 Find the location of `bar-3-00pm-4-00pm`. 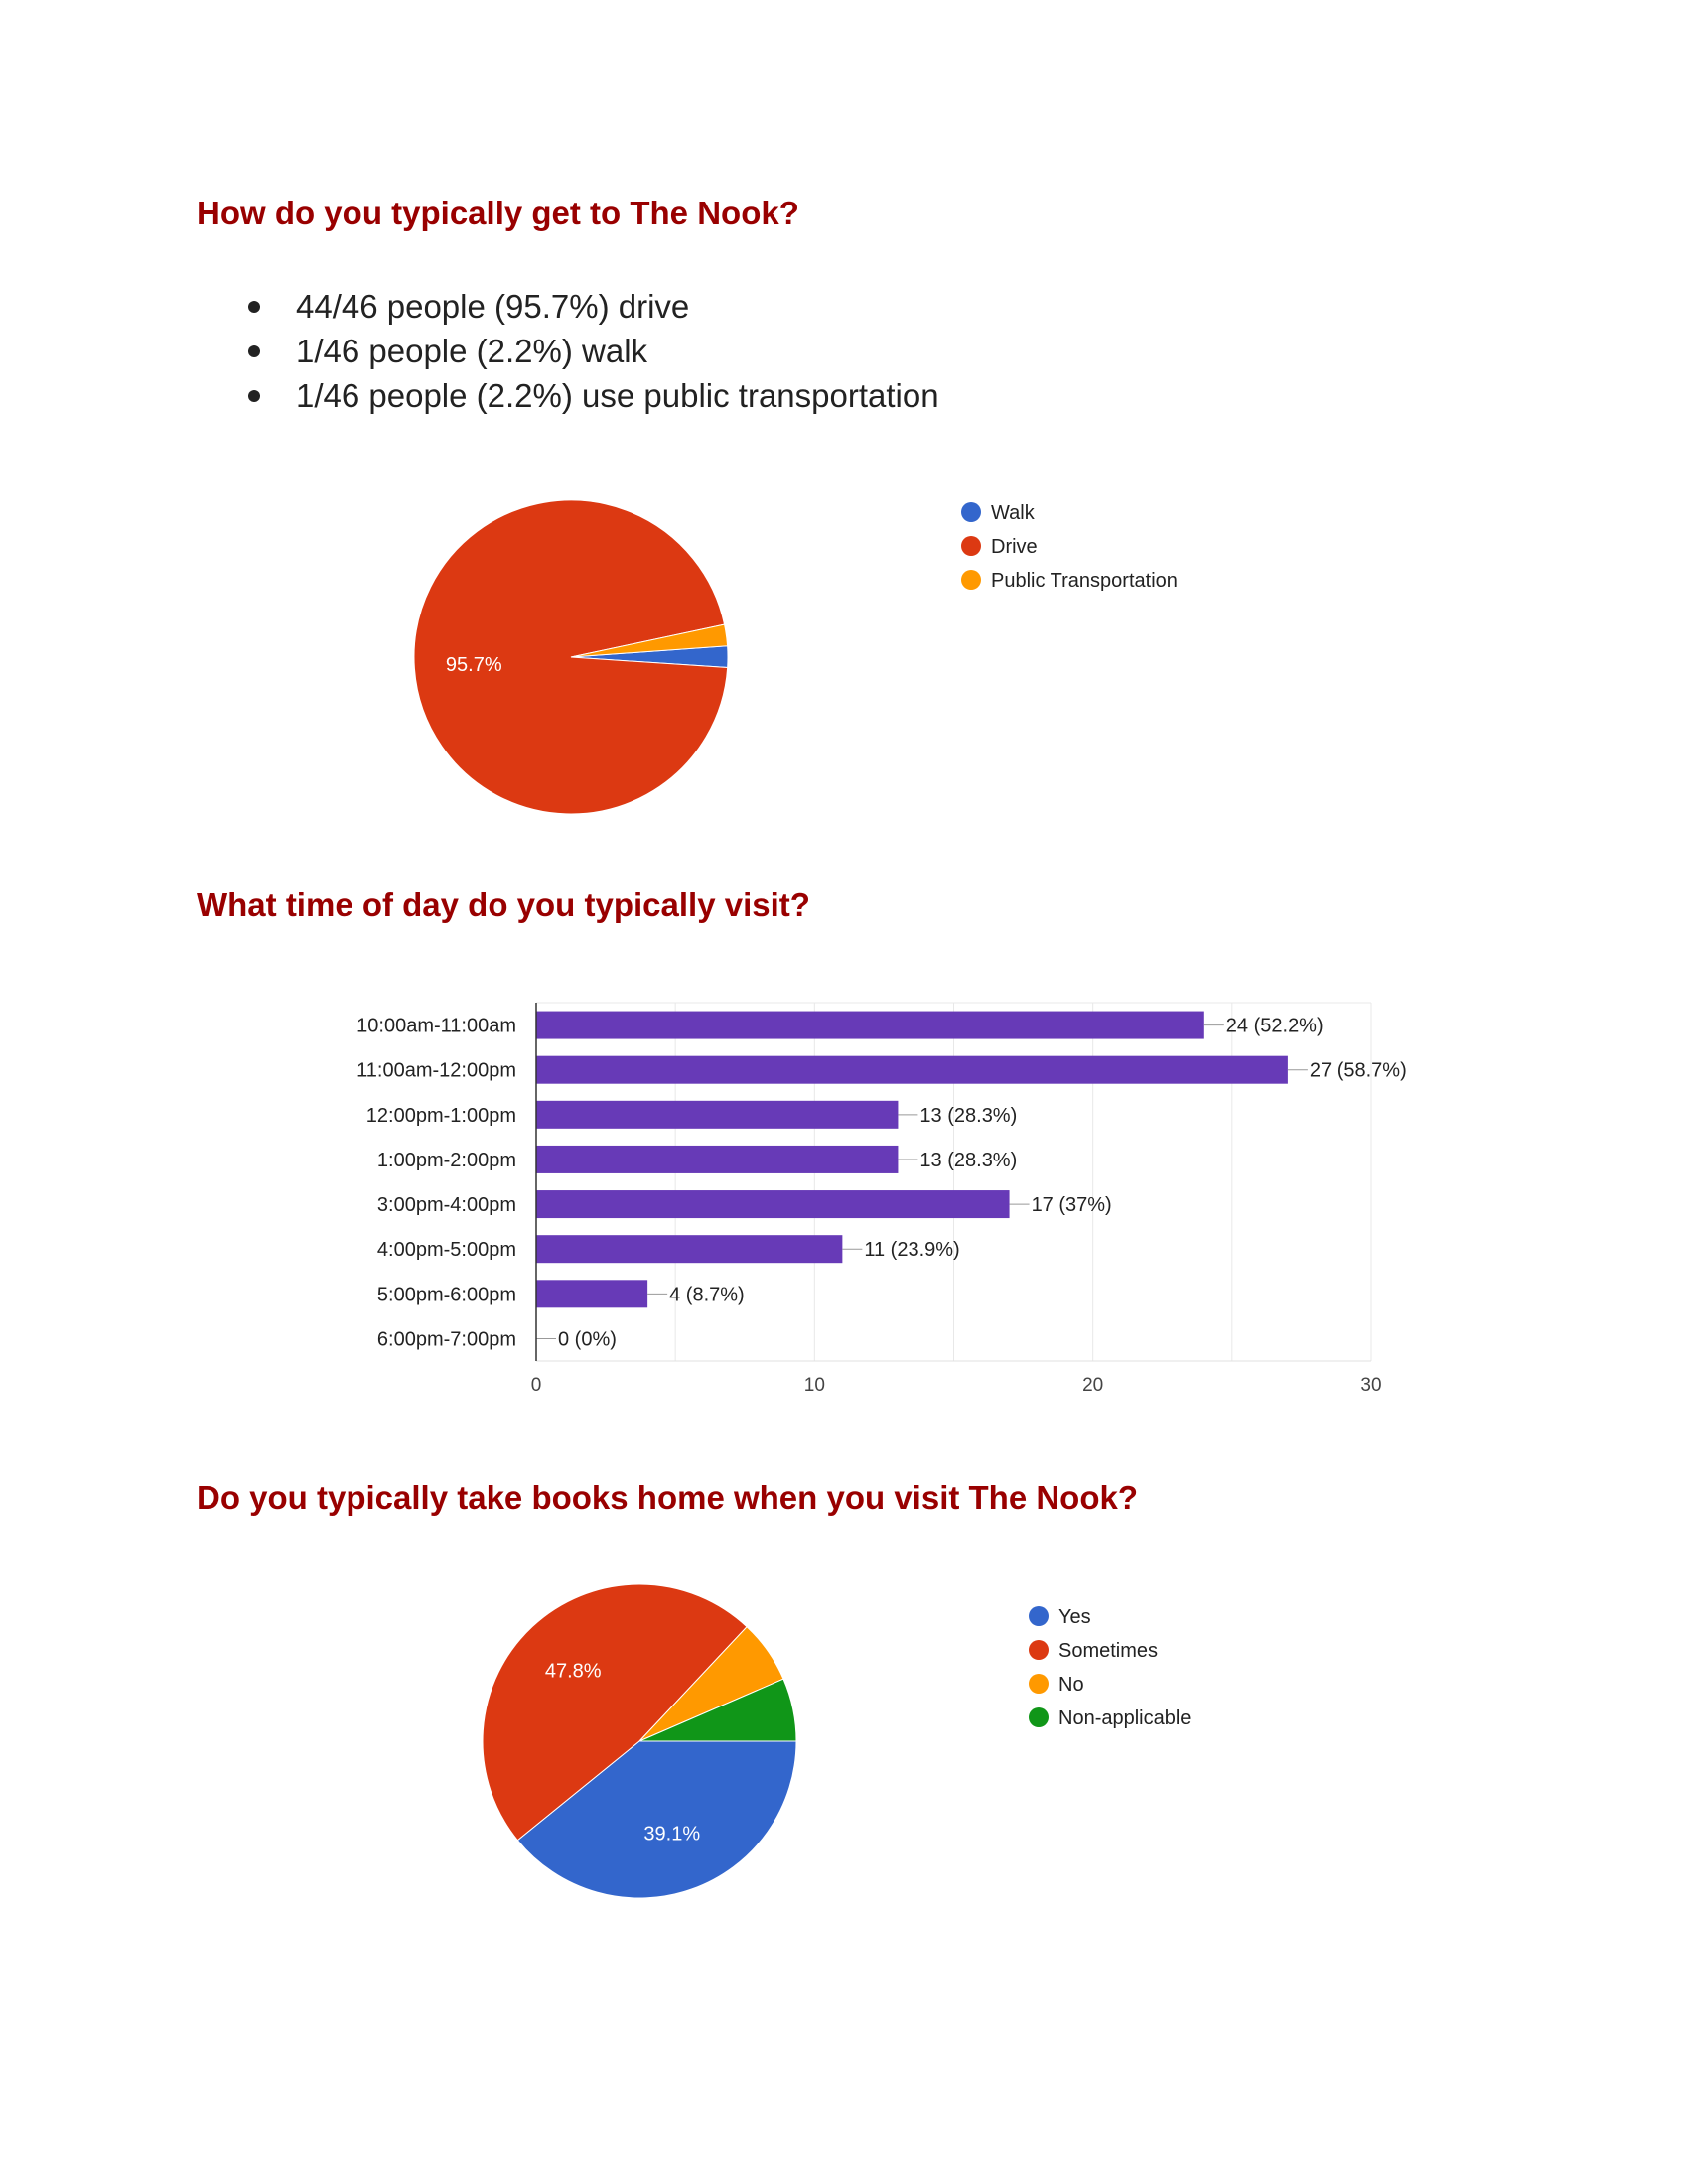

bar-3-00pm-4-00pm is located at coordinates (773, 1204).